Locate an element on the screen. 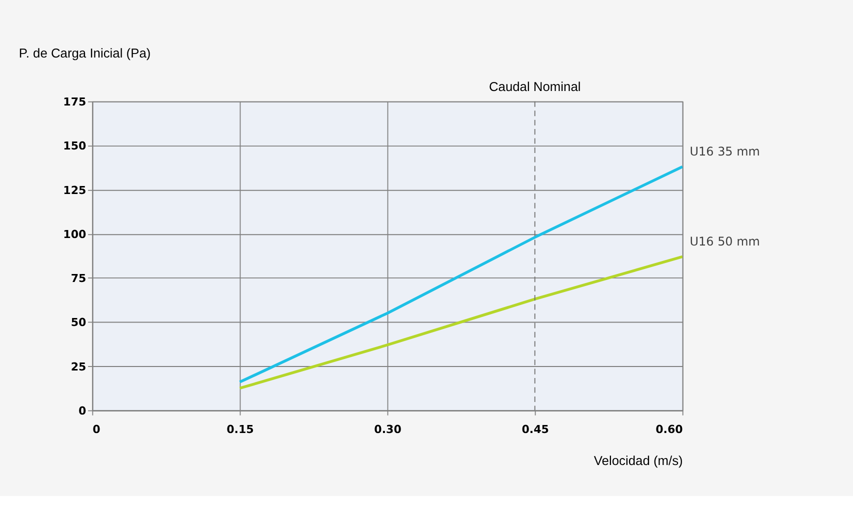  y-tick-label: 25 is located at coordinates (78, 367).